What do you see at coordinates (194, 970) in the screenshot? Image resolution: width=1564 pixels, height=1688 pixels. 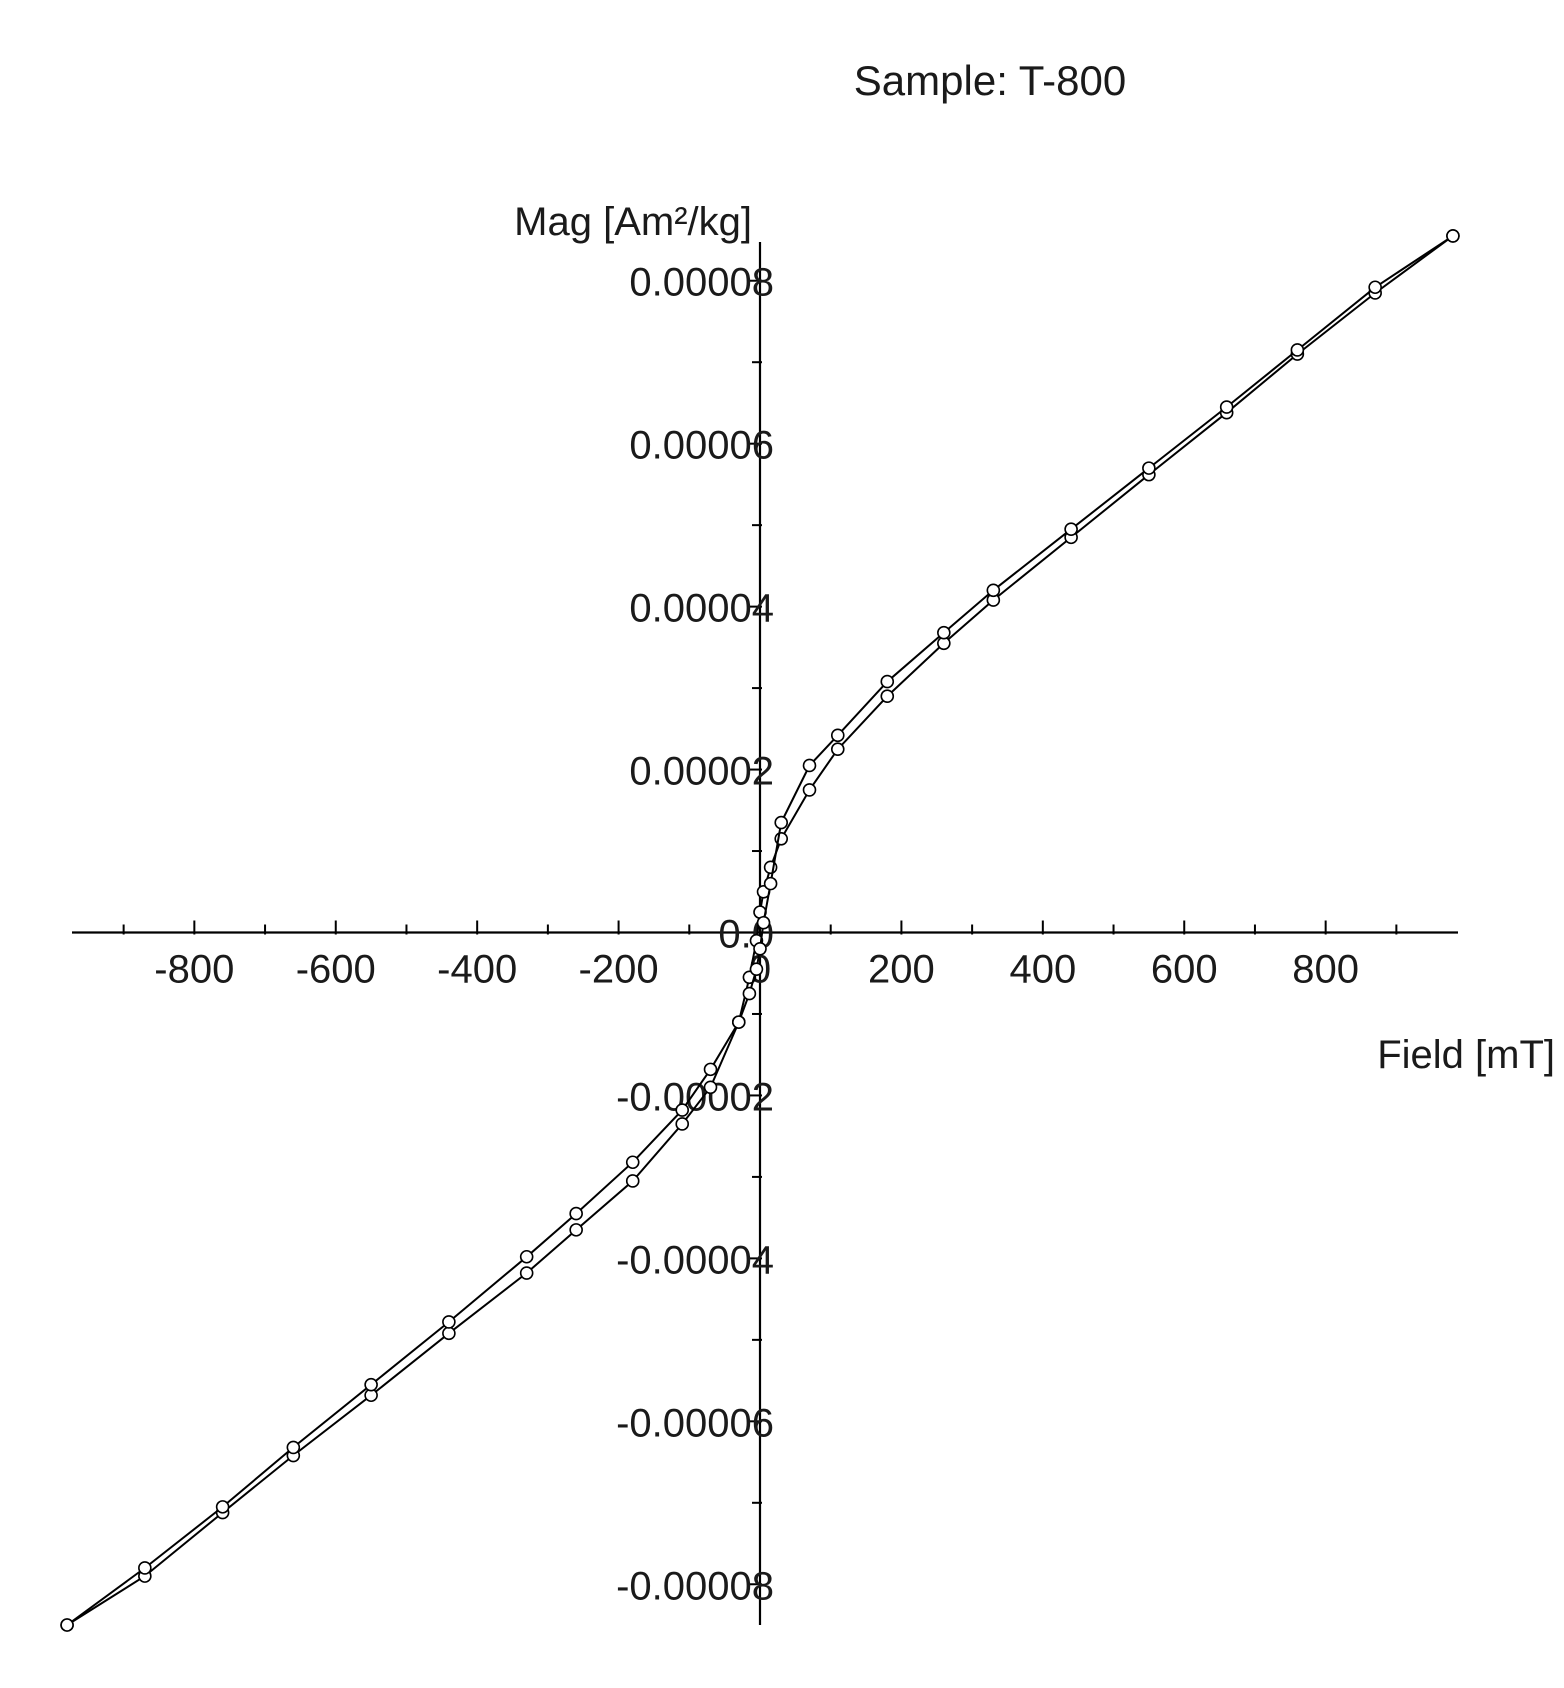 I see `x-tick-label: -800` at bounding box center [194, 970].